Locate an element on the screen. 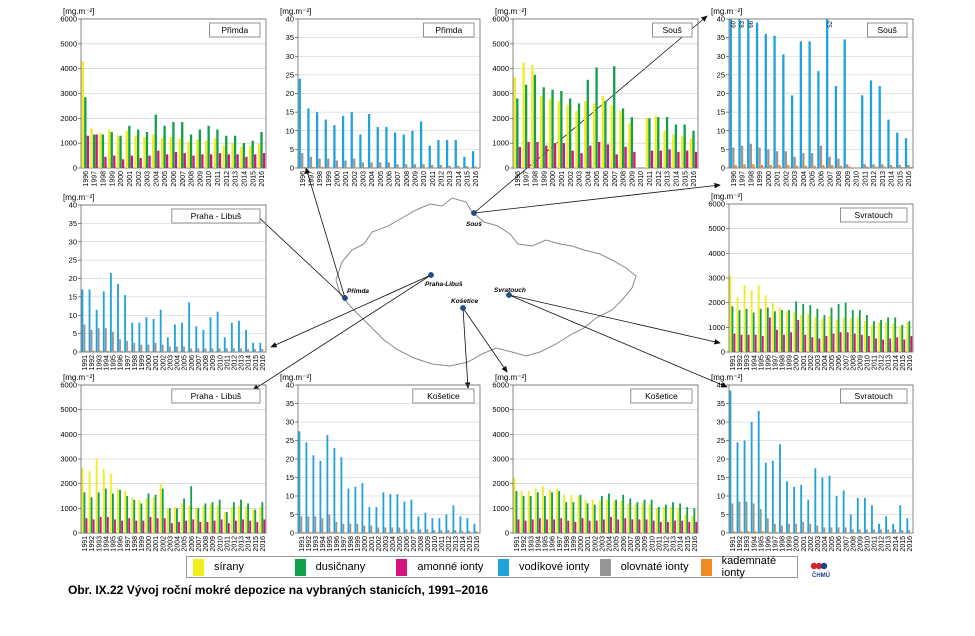  chart-x-tick-label: 1999 is located at coordinates (329, 179).